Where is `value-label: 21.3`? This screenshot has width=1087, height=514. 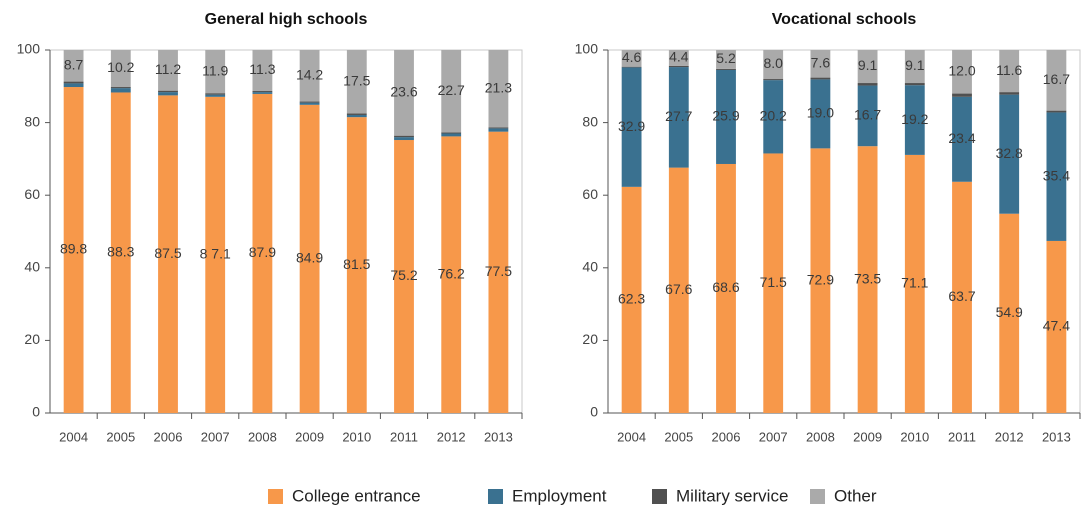
value-label: 21.3 is located at coordinates (498, 87).